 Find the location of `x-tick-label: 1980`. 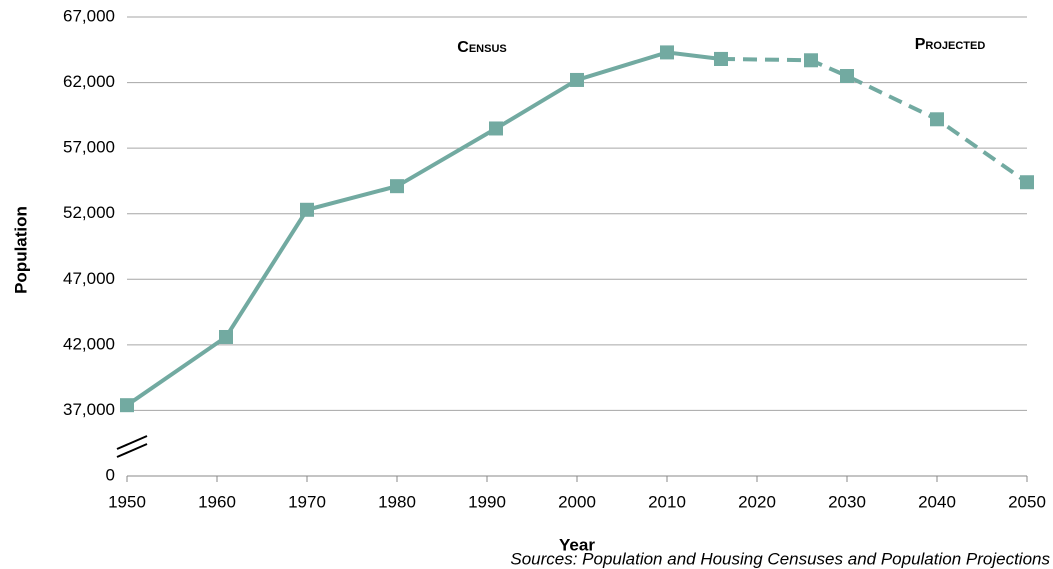

x-tick-label: 1980 is located at coordinates (397, 501).